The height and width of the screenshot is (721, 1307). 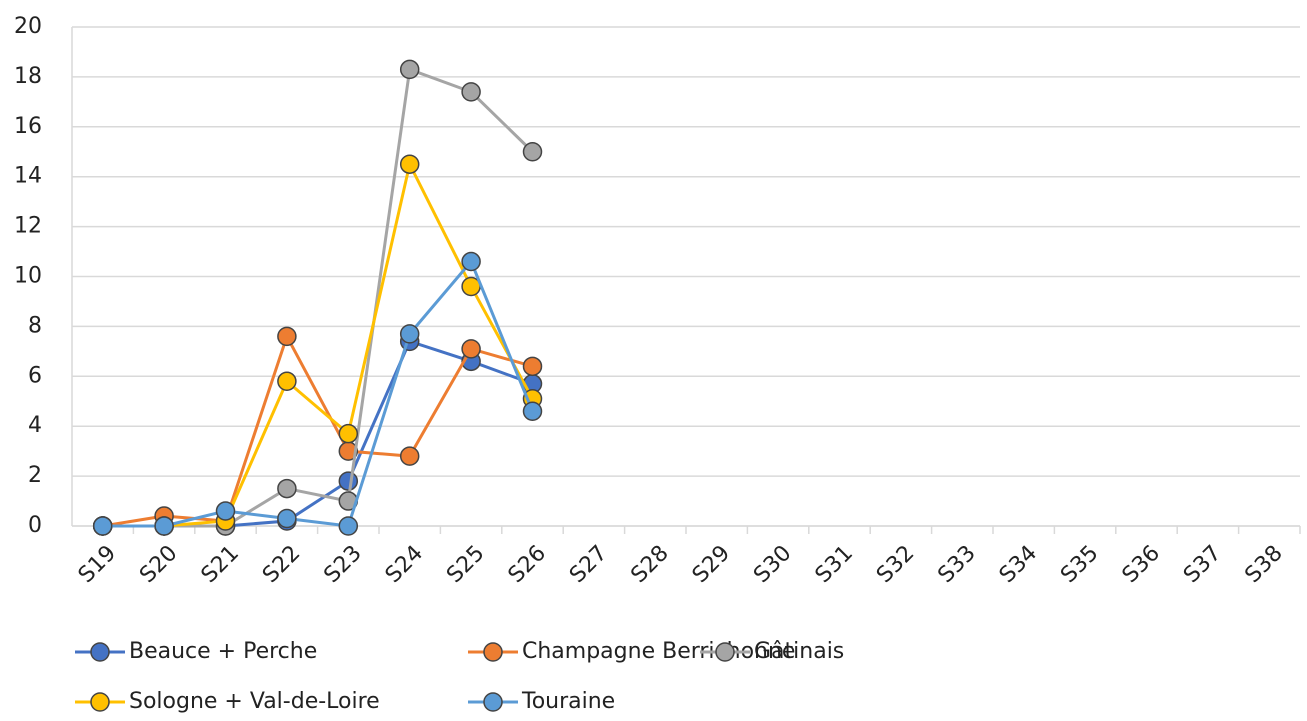 I want to click on x-tick-label: S33, so click(x=956, y=564).